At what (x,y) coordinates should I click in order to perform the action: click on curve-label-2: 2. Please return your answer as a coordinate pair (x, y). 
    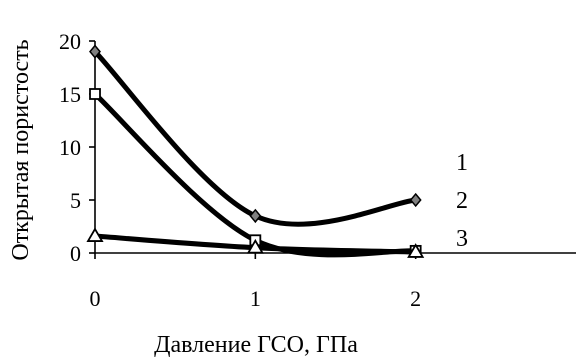
    Looking at the image, I should click on (462, 201).